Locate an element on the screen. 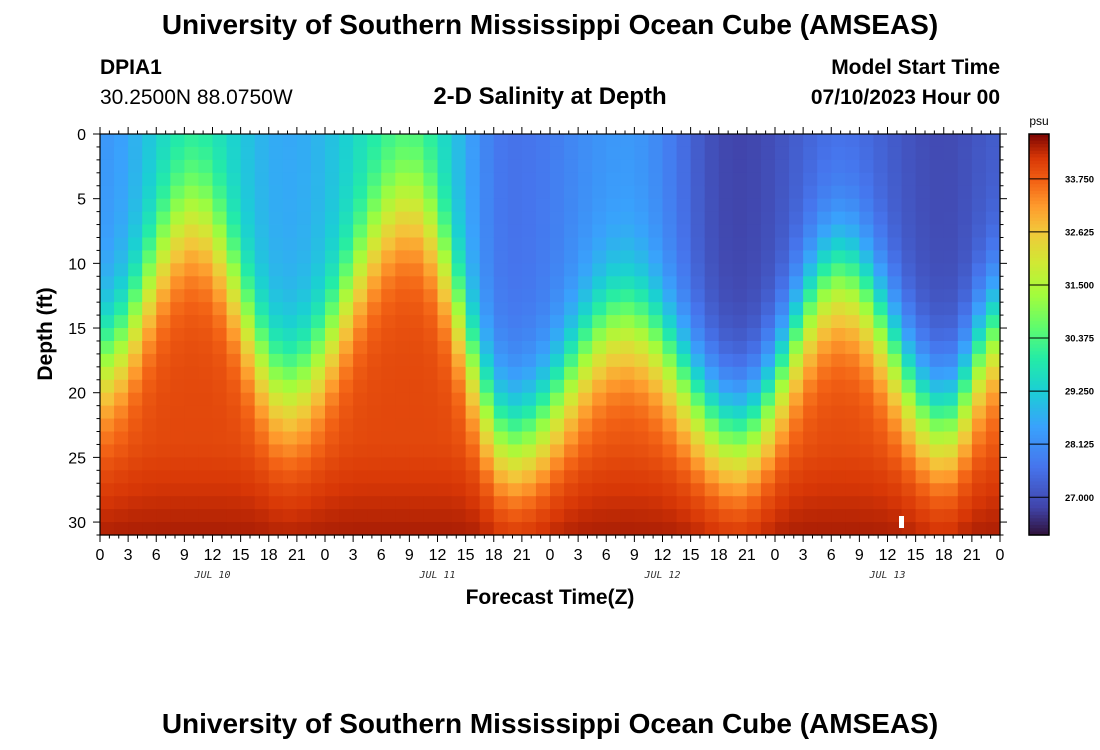 The height and width of the screenshot is (750, 1100). x-tick-label: 6 is located at coordinates (156, 555).